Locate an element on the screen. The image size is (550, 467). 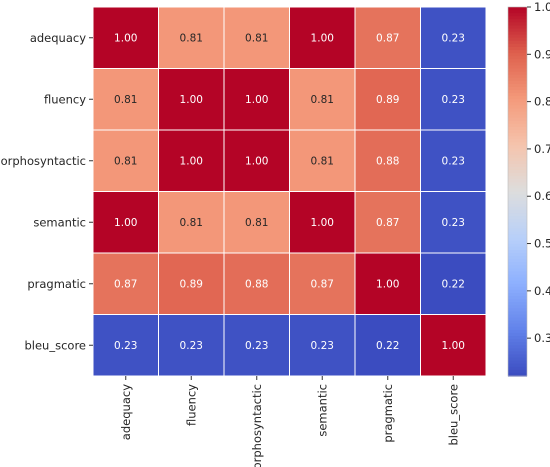
y-tick-label: semantic is located at coordinates (59, 222).